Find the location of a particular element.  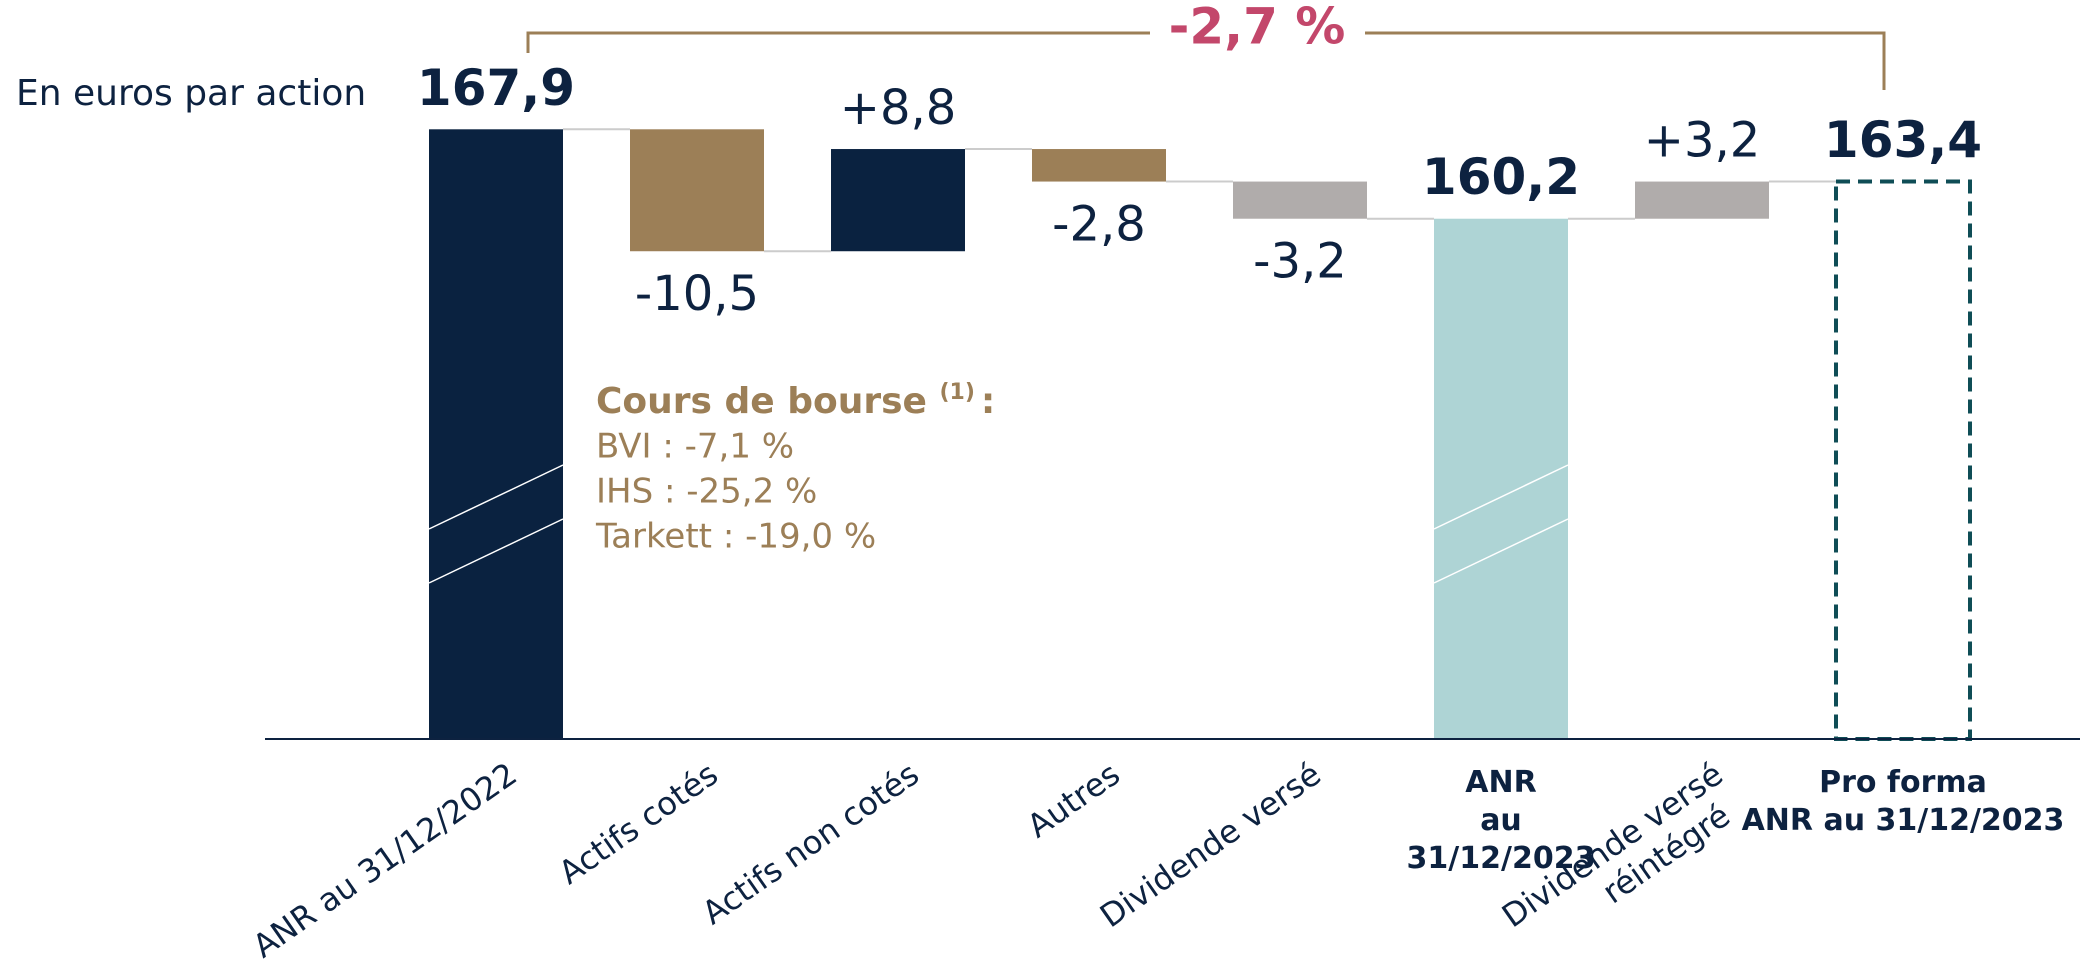

x-tick-label: Autres is located at coordinates (1073, 800).